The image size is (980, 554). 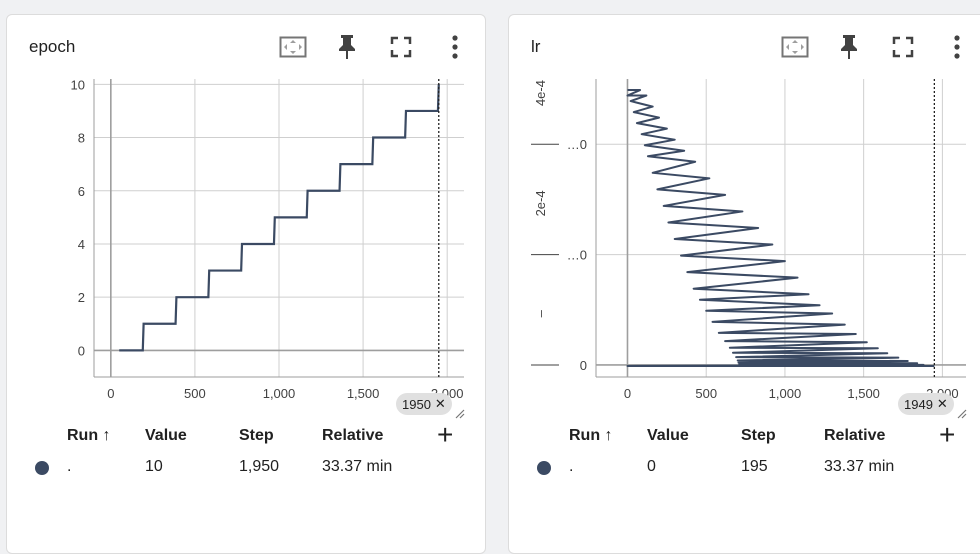 I want to click on step-cell: 195, so click(x=754, y=466).